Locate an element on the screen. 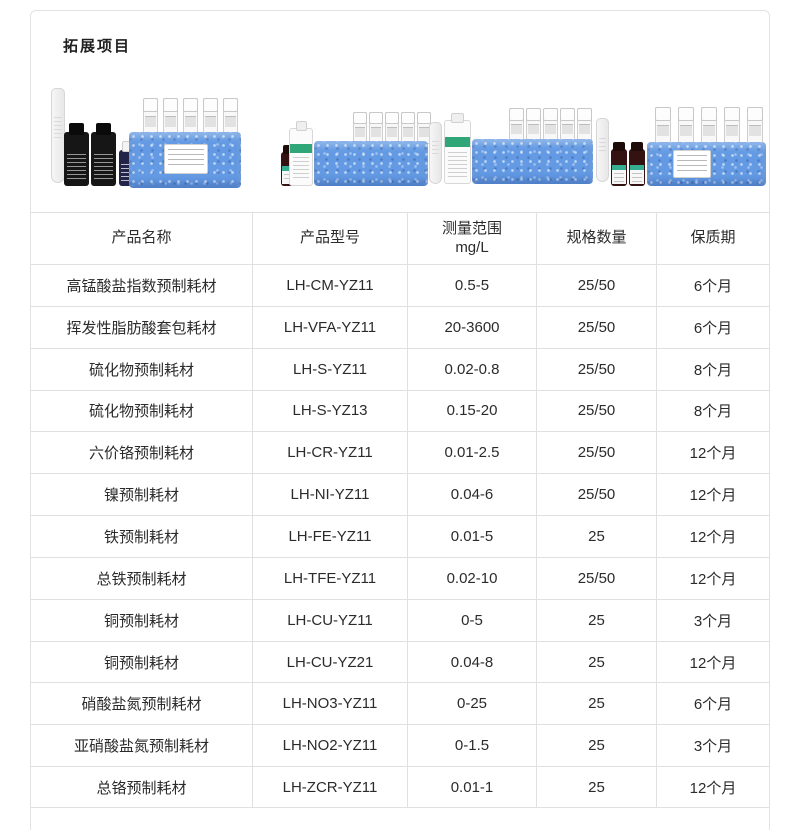  cell-model: LH-ZCR-YZ11 is located at coordinates (330, 787).